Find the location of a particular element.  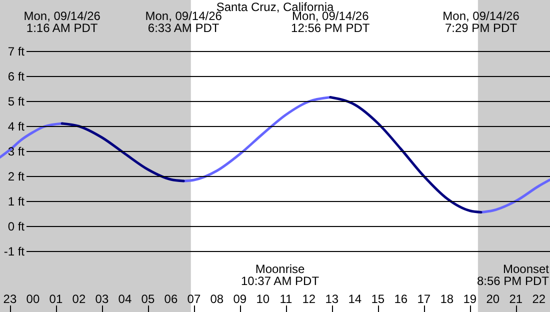

x-tick-label: 12 is located at coordinates (309, 299).